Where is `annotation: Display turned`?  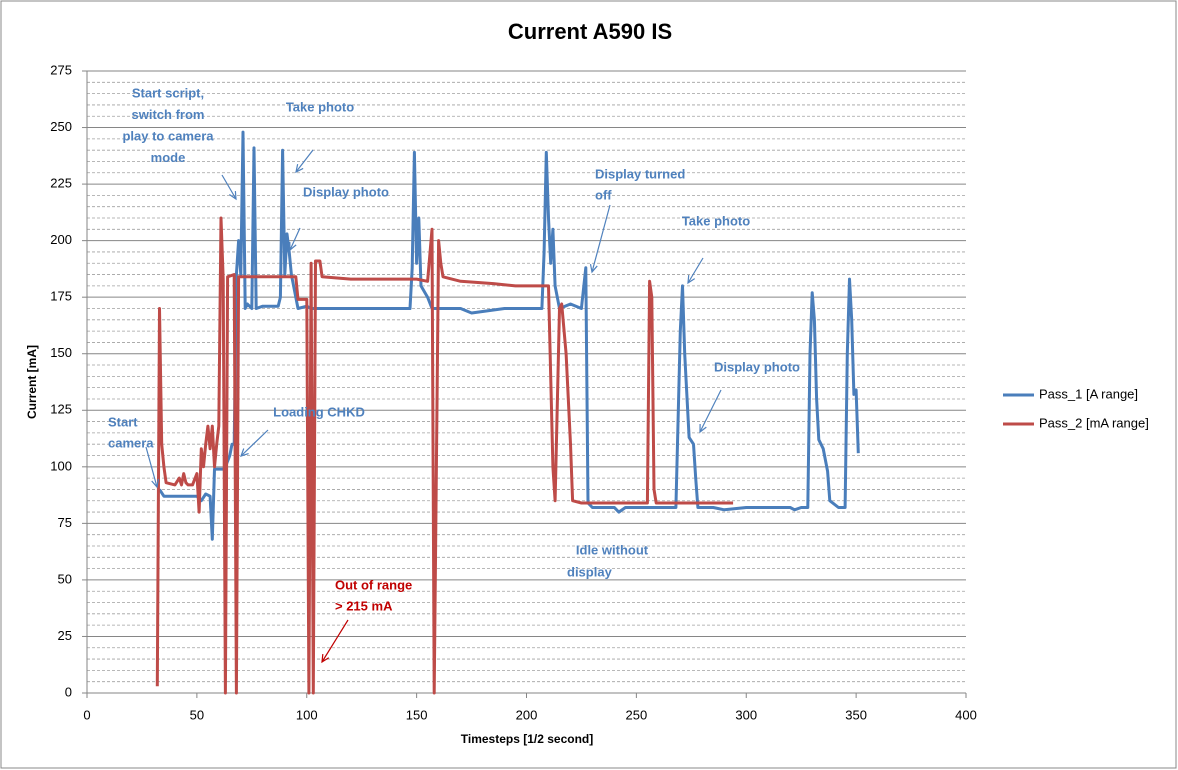
annotation: Display turned is located at coordinates (640, 173).